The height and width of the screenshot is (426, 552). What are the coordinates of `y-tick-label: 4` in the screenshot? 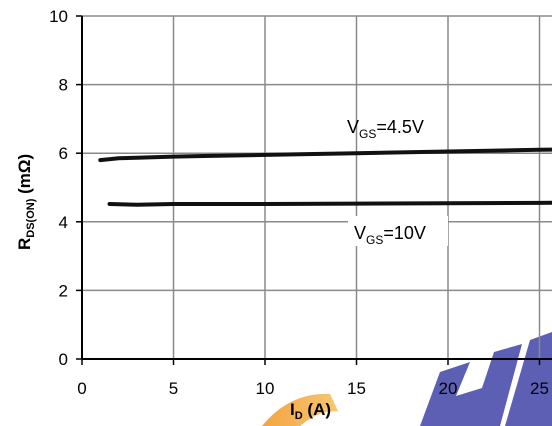 It's located at (63, 222).